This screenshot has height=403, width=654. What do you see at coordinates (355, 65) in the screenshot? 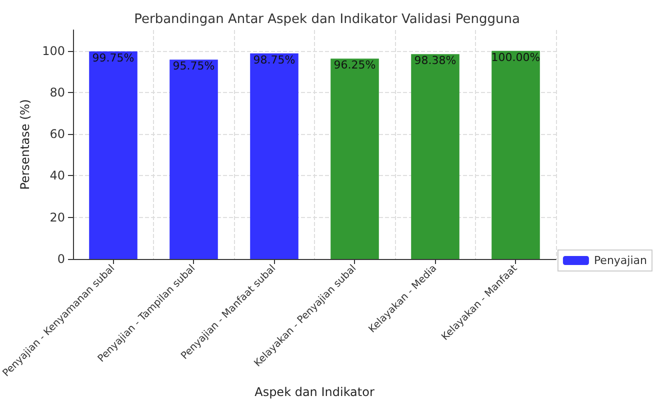
I see `data-label: 96.25%` at bounding box center [355, 65].